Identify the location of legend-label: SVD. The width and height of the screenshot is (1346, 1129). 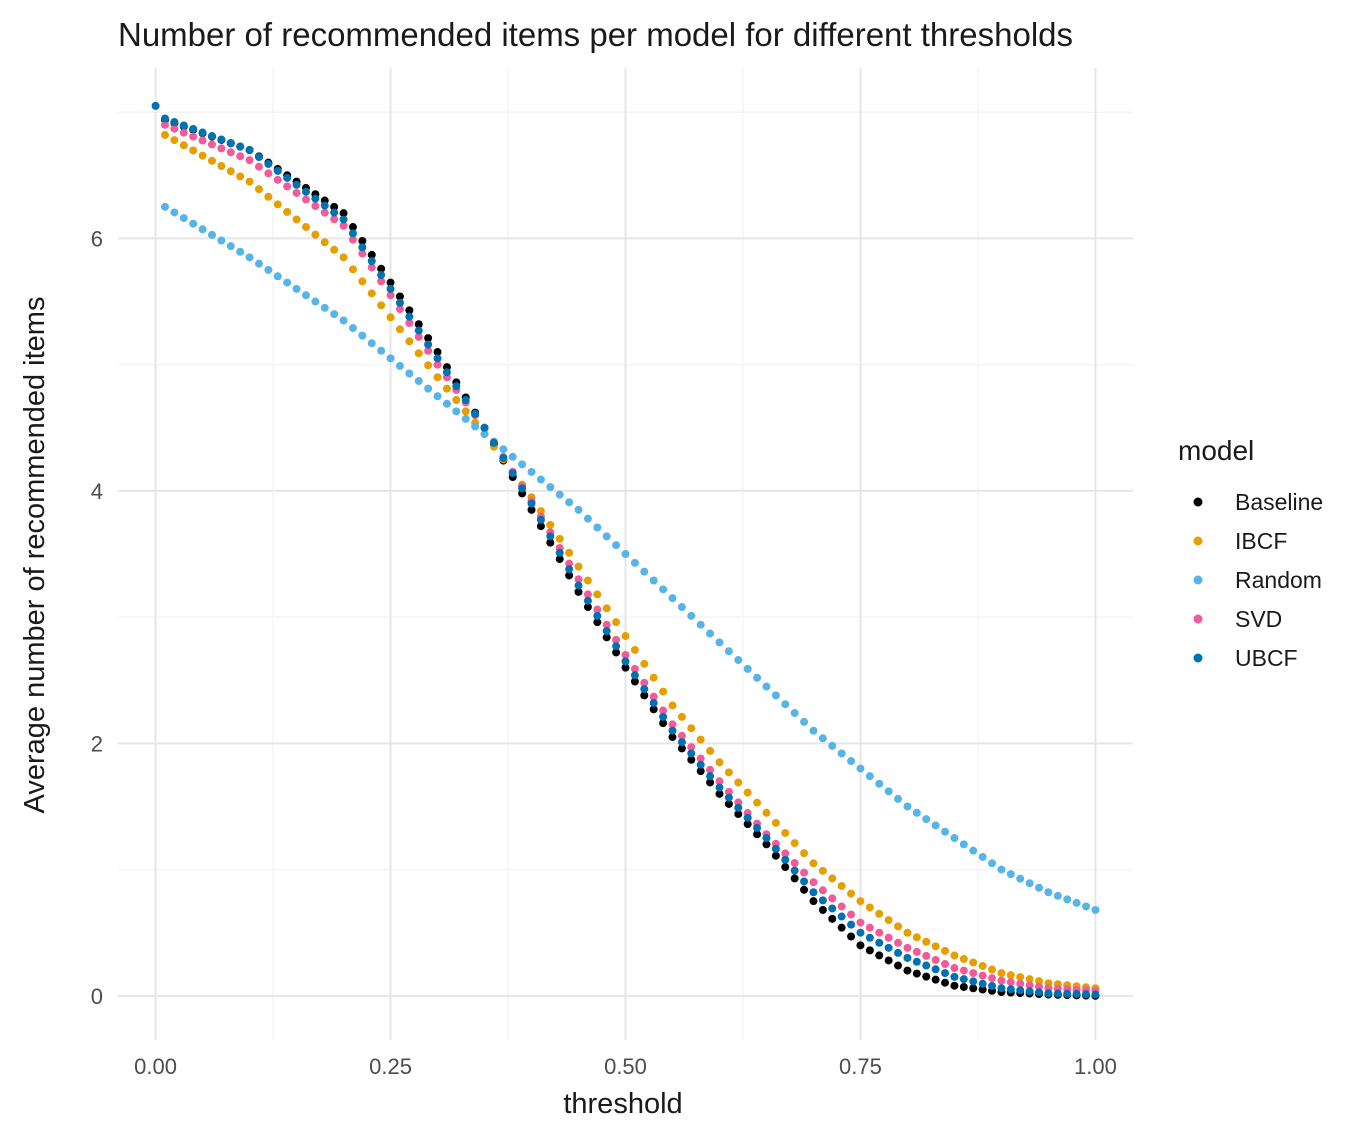
(1258, 619).